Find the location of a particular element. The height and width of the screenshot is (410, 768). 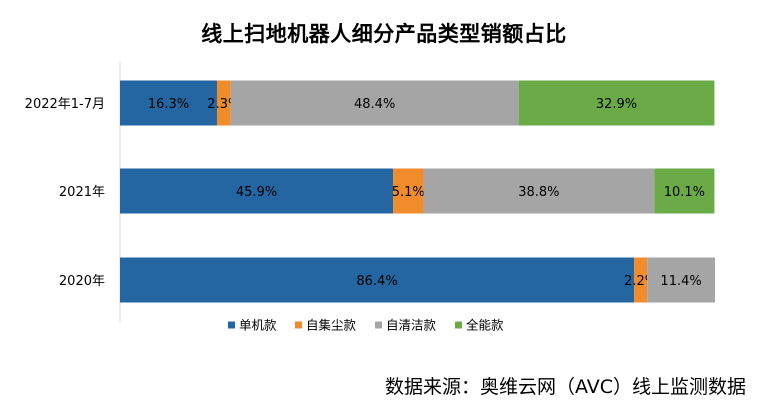

data-source-note: 数据来源：奥维云网（AVC）线上监测数据 is located at coordinates (565, 387).